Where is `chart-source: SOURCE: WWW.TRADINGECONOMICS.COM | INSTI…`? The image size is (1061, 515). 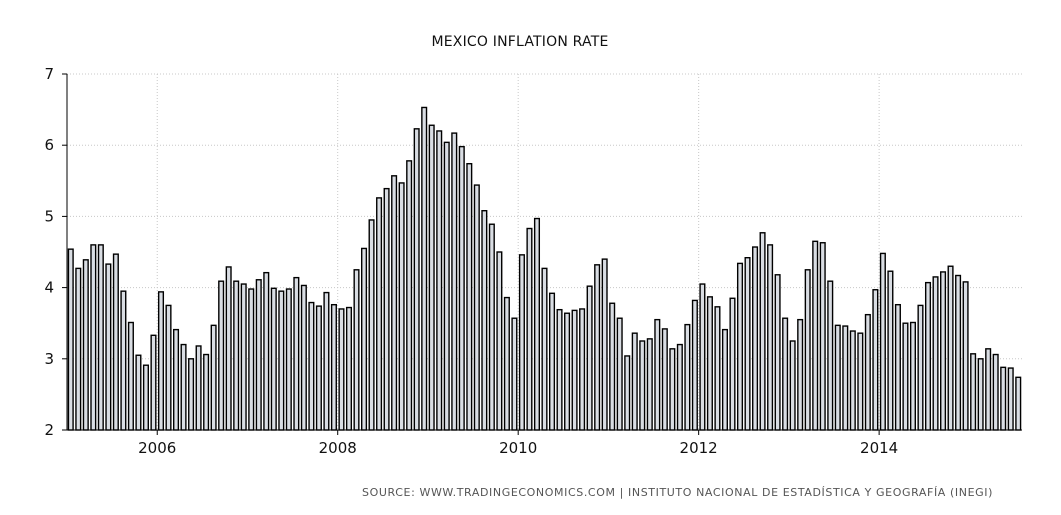
chart-source: SOURCE: WWW.TRADINGECONOMICS.COM | INSTI… is located at coordinates (677, 492).